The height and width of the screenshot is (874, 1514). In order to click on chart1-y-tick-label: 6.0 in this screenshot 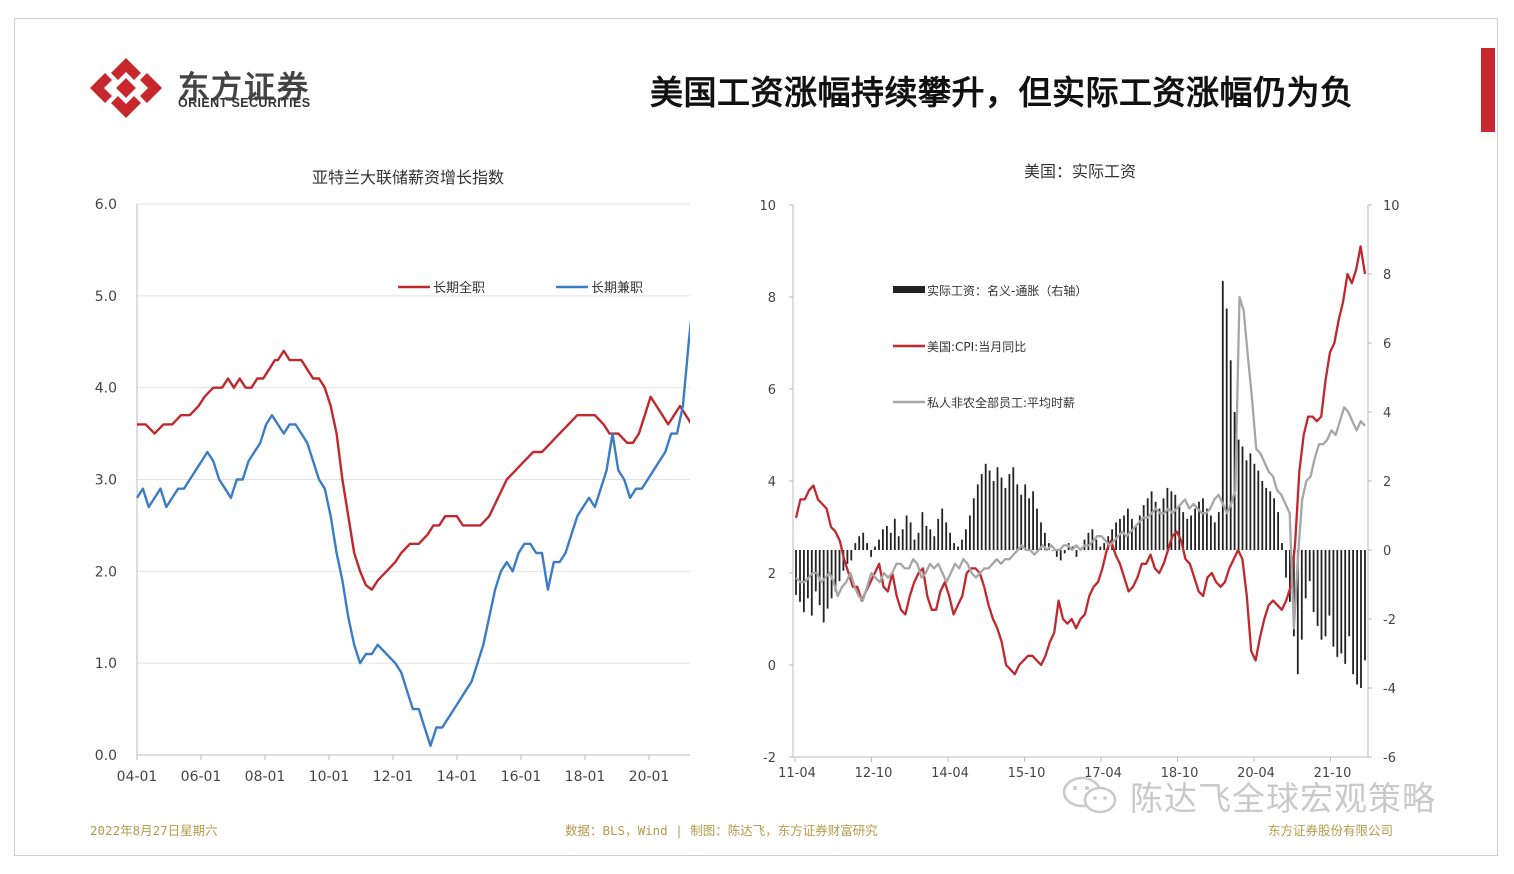, I will do `click(106, 205)`.